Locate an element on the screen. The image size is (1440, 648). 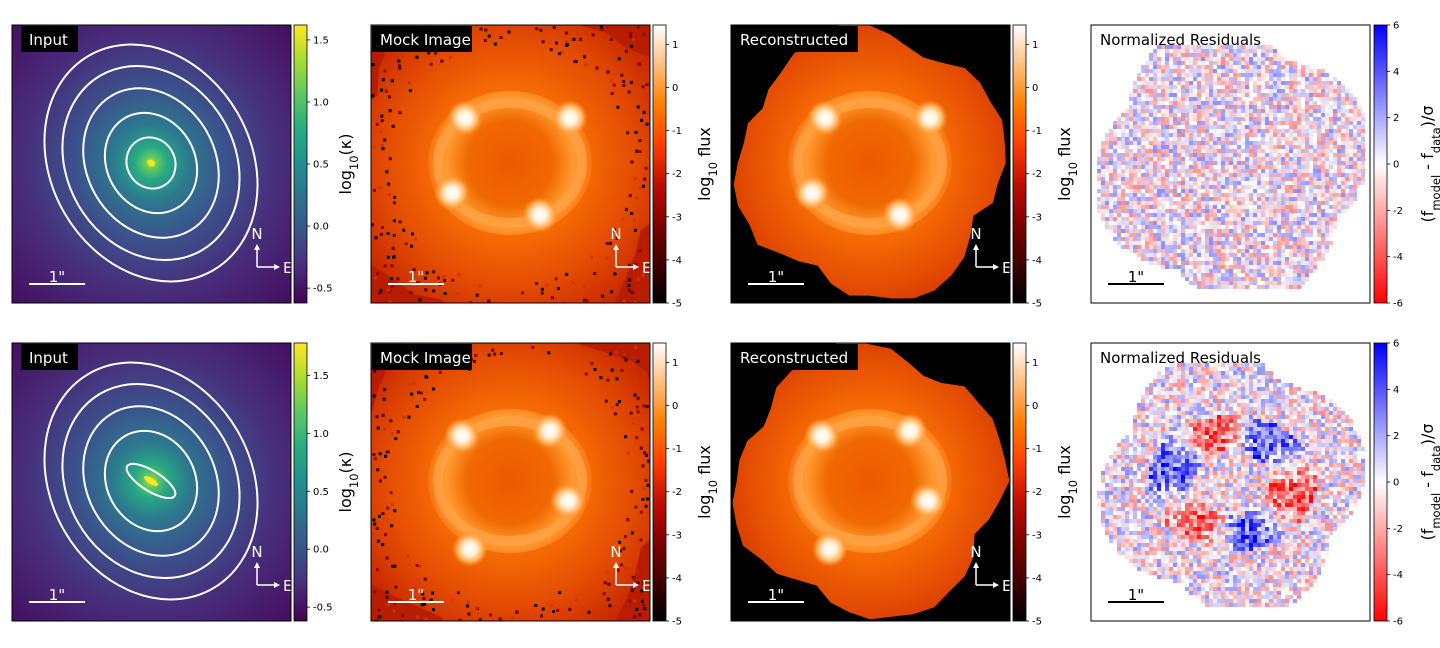
colorbar-tick-label: -3 is located at coordinates (677, 535).